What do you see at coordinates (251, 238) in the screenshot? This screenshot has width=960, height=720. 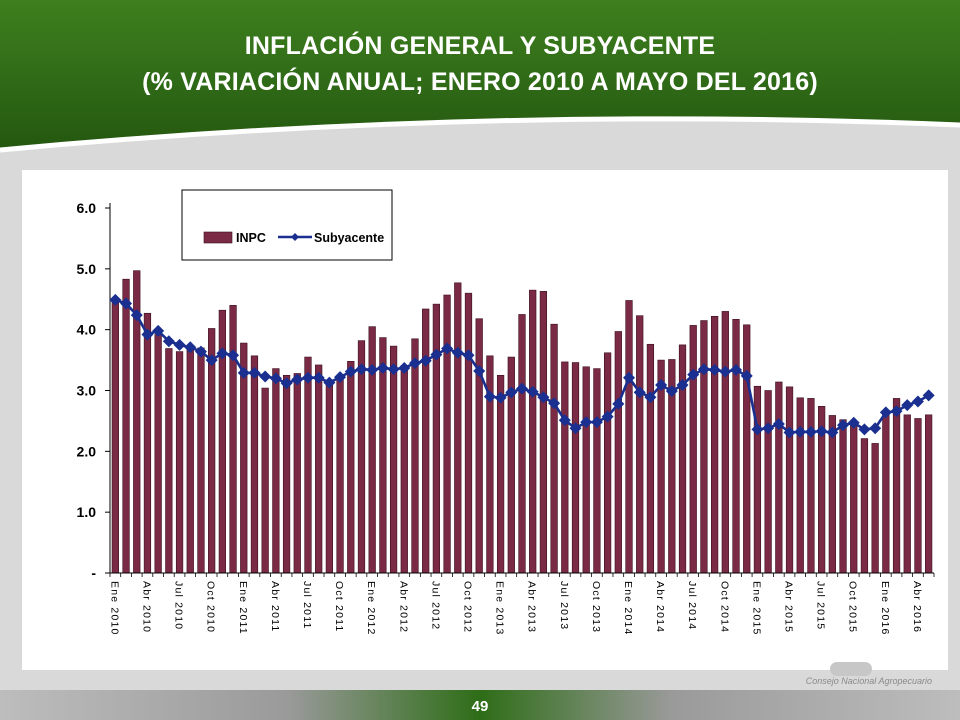 I see `legend-inpc-label: INPC` at bounding box center [251, 238].